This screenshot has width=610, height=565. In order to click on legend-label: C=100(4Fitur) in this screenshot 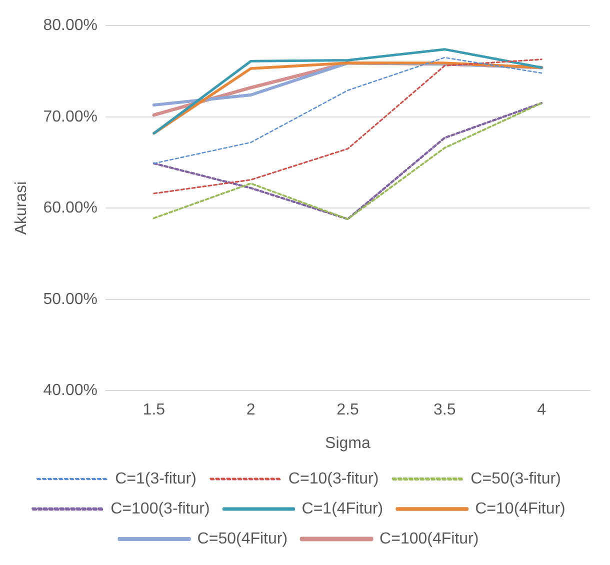, I will do `click(429, 539)`.